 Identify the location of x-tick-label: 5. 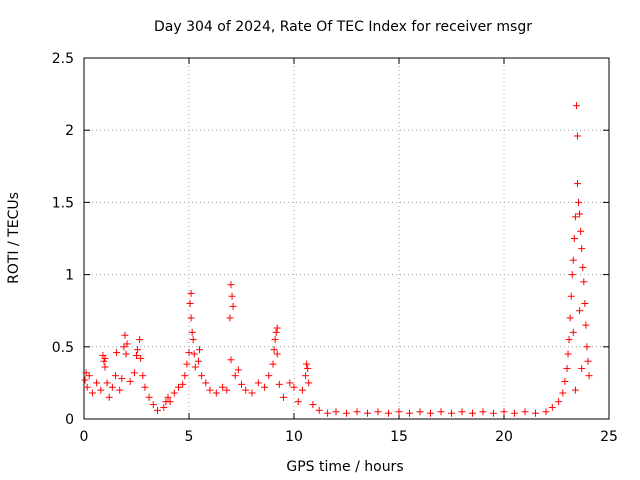
(189, 437).